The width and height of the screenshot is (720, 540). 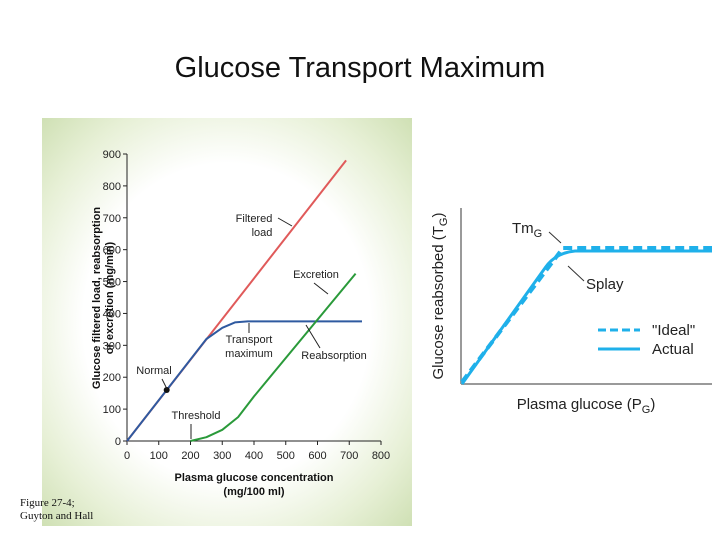 What do you see at coordinates (153, 371) in the screenshot?
I see `annotation-normal: Normal` at bounding box center [153, 371].